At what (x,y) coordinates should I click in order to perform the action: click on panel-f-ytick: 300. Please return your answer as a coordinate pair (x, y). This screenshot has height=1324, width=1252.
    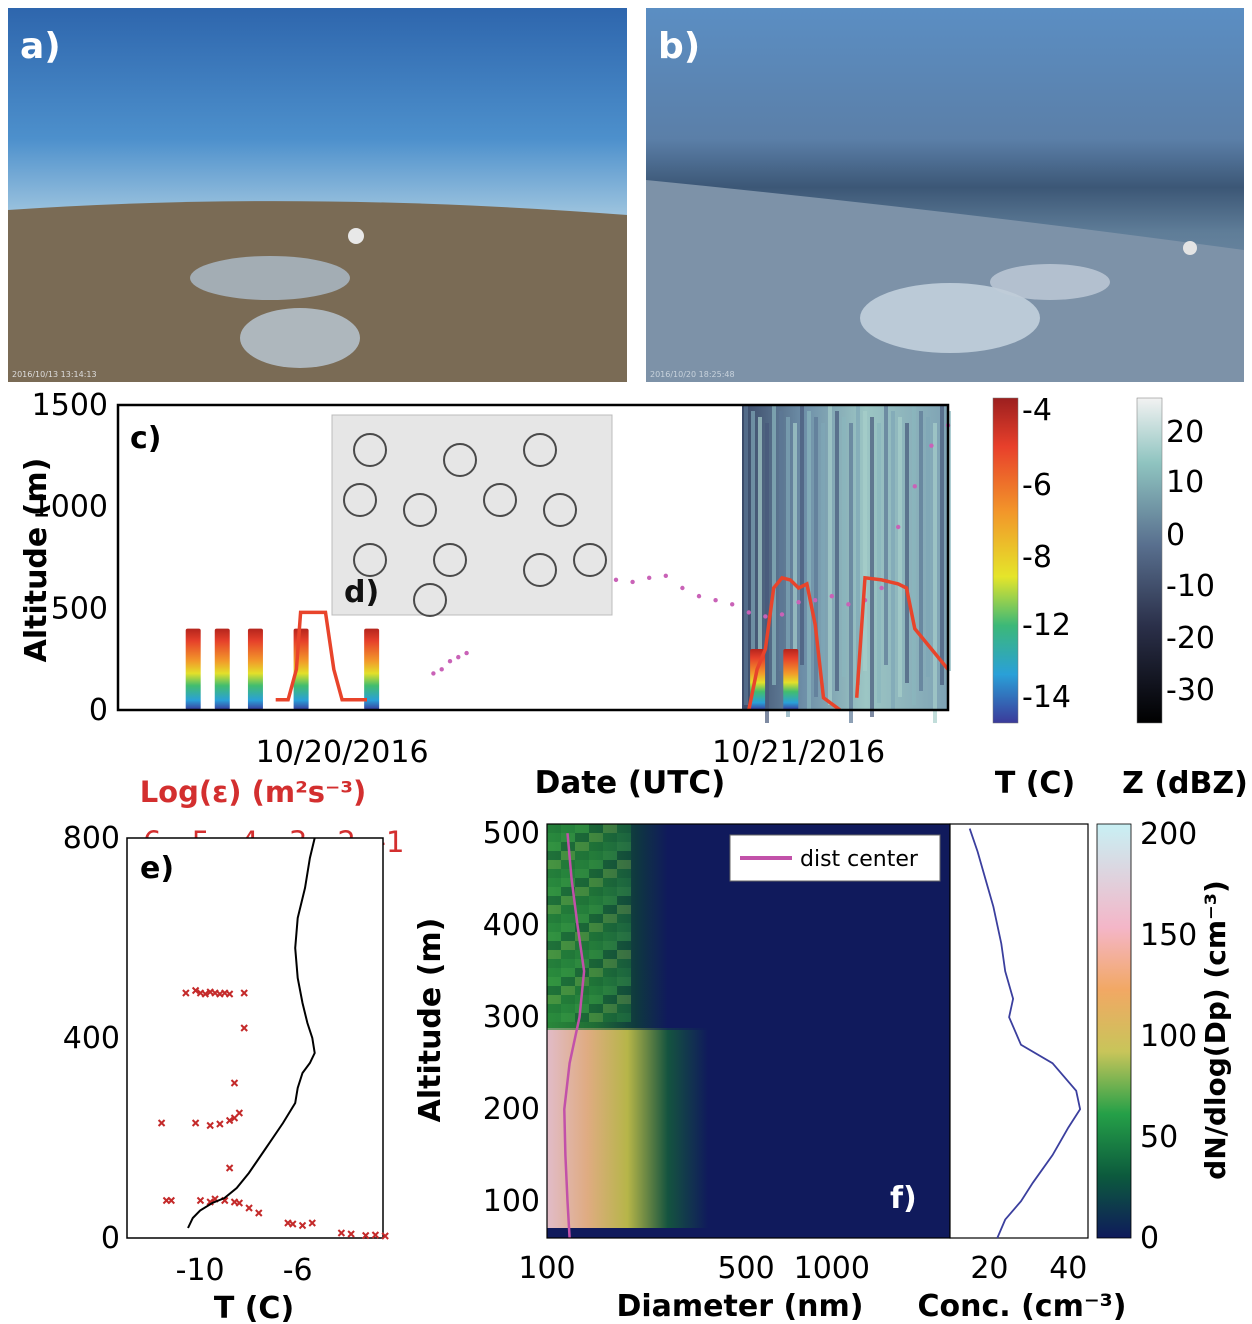
    Looking at the image, I should click on (511, 1017).